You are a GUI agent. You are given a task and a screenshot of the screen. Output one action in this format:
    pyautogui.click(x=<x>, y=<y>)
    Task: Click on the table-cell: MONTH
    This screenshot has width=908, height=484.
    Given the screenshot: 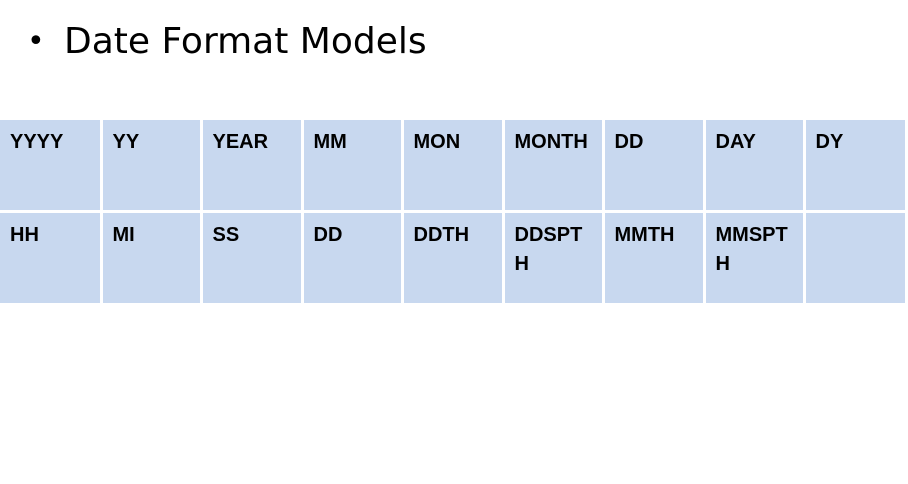 What is the action you would take?
    pyautogui.click(x=553, y=166)
    